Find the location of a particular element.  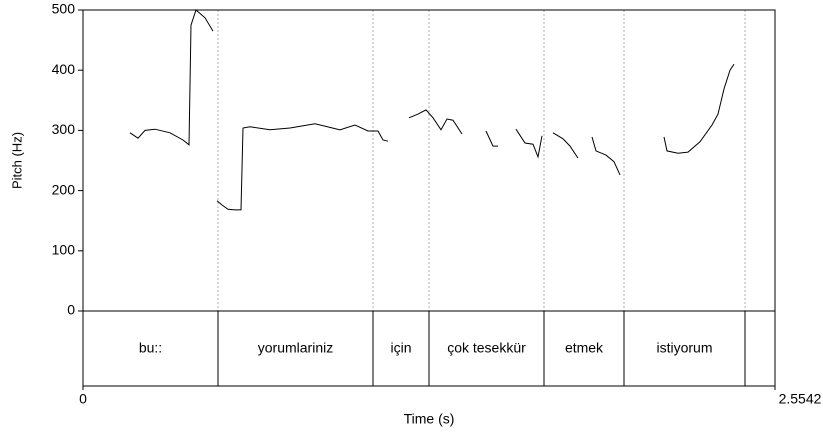

x-axis-label: Time (s) is located at coordinates (429, 419).